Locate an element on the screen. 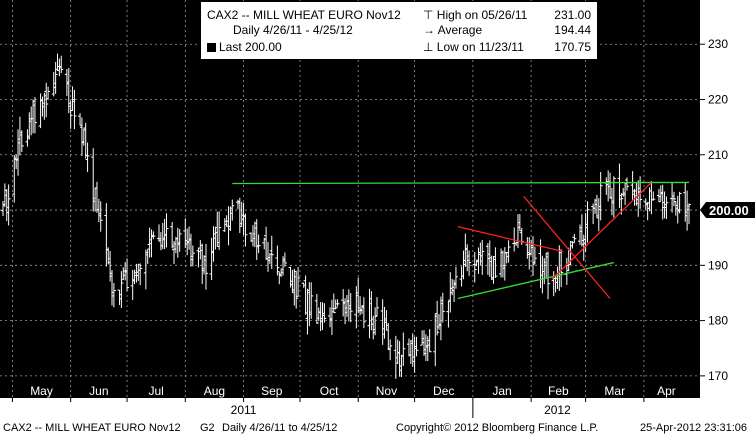 The height and width of the screenshot is (436, 756). y-tick-label: 180 is located at coordinates (718, 321).